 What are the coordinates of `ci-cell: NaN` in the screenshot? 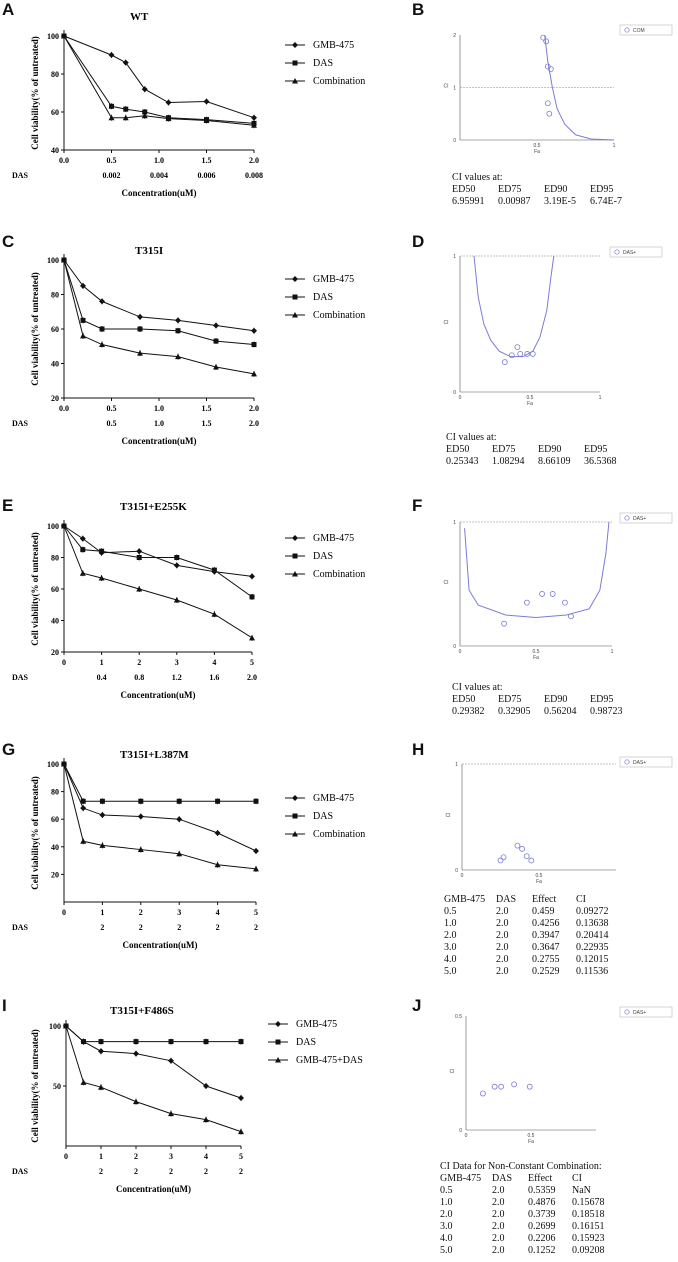 It's located at (581, 1190).